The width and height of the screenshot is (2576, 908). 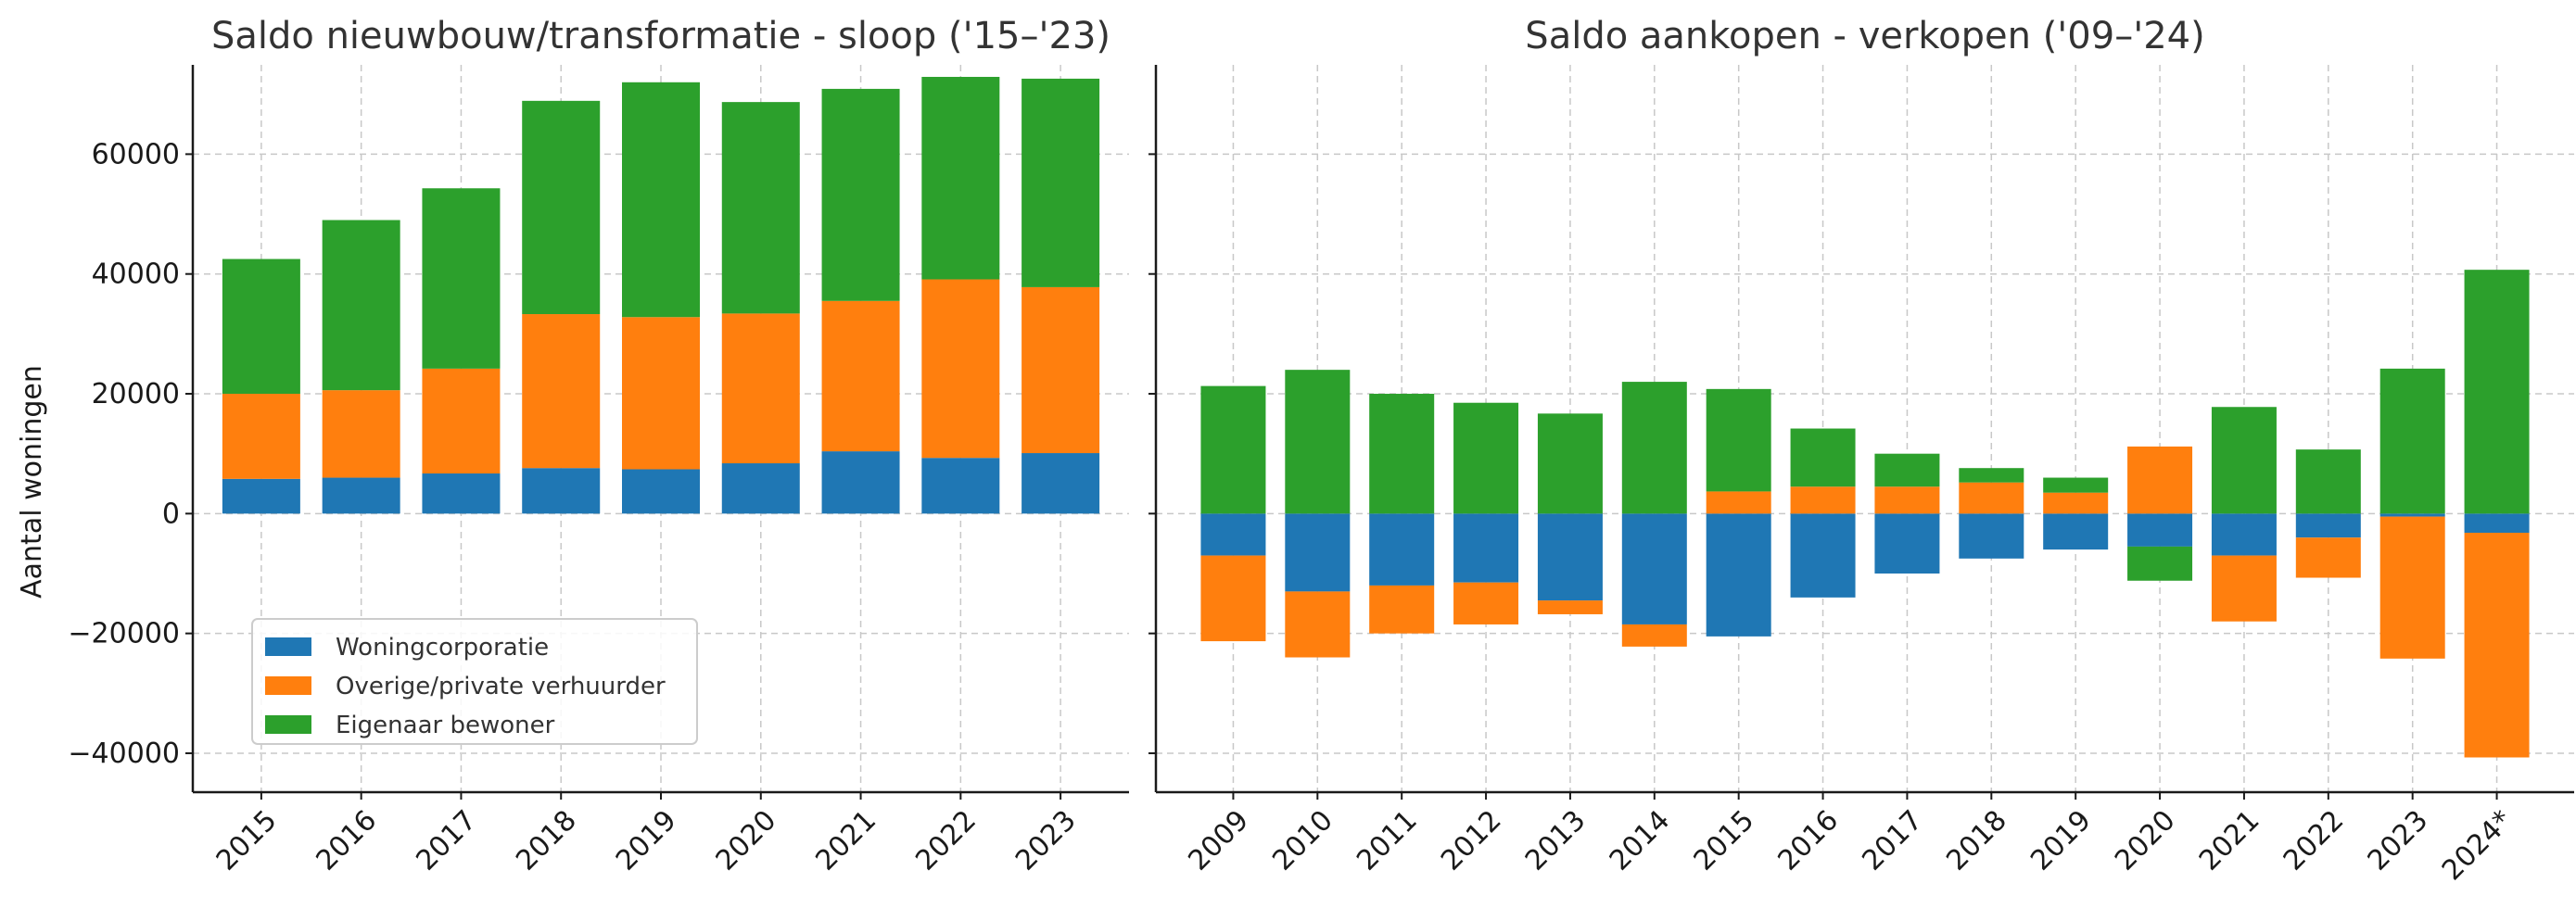 I want to click on x-tick-label: 2011, so click(x=1387, y=840).